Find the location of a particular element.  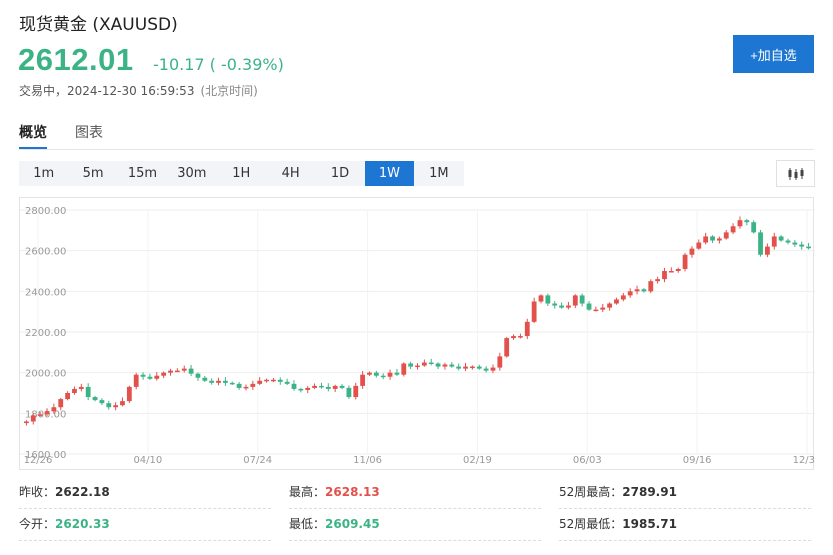

tab-bar: 概览 图表 is located at coordinates (75, 135).